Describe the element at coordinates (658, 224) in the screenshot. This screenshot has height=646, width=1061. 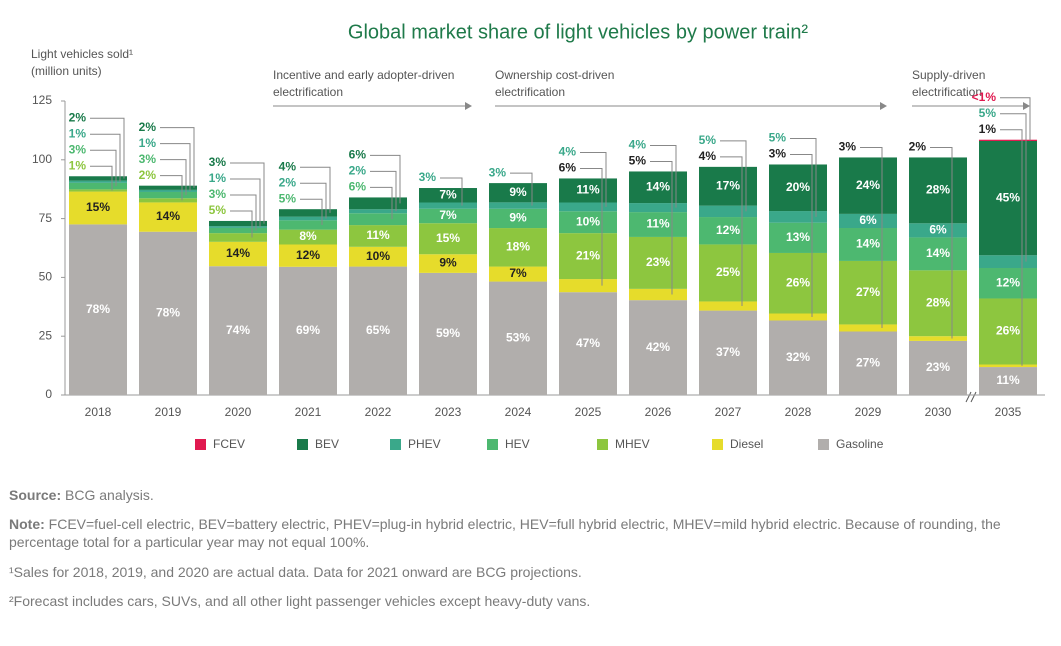
I see `value-label: 11%` at that location.